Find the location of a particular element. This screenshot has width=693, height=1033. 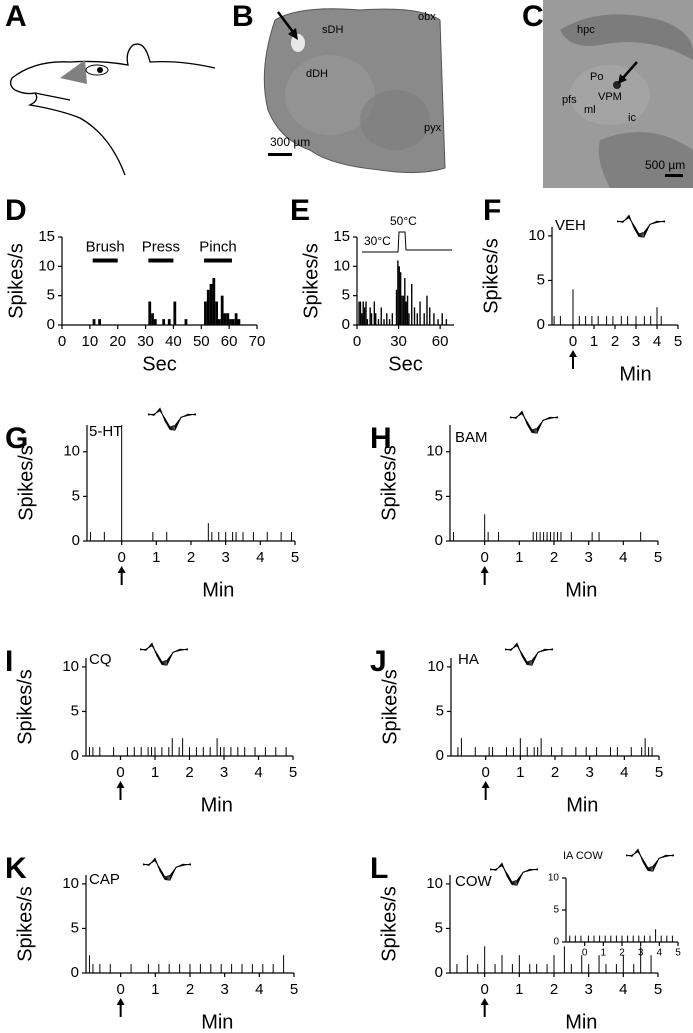

panel-title: 5-HT is located at coordinates (105, 431).